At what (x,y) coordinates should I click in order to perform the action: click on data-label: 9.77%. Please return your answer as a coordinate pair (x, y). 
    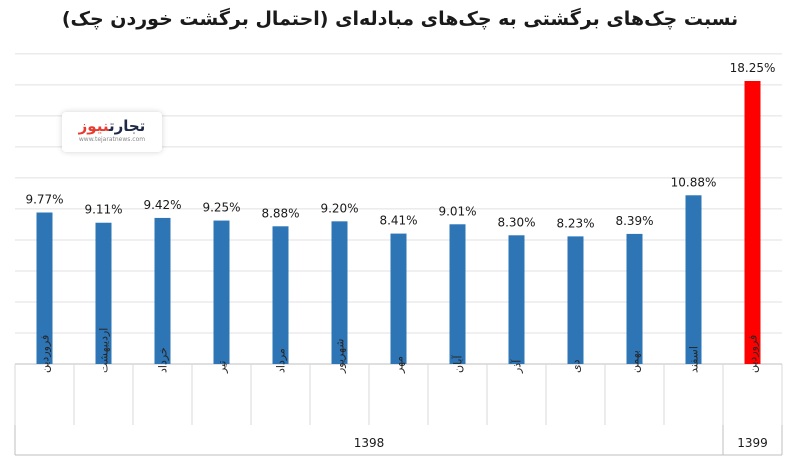
    Looking at the image, I should click on (44, 199).